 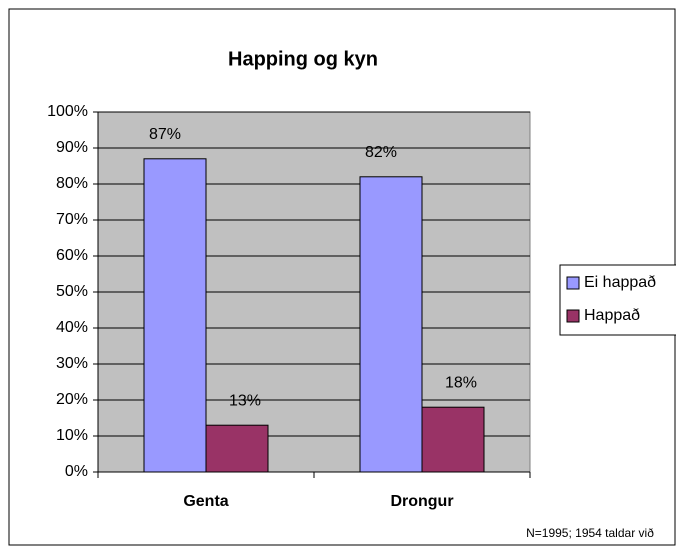 What do you see at coordinates (612, 315) in the screenshot?
I see `legend-label: Happað` at bounding box center [612, 315].